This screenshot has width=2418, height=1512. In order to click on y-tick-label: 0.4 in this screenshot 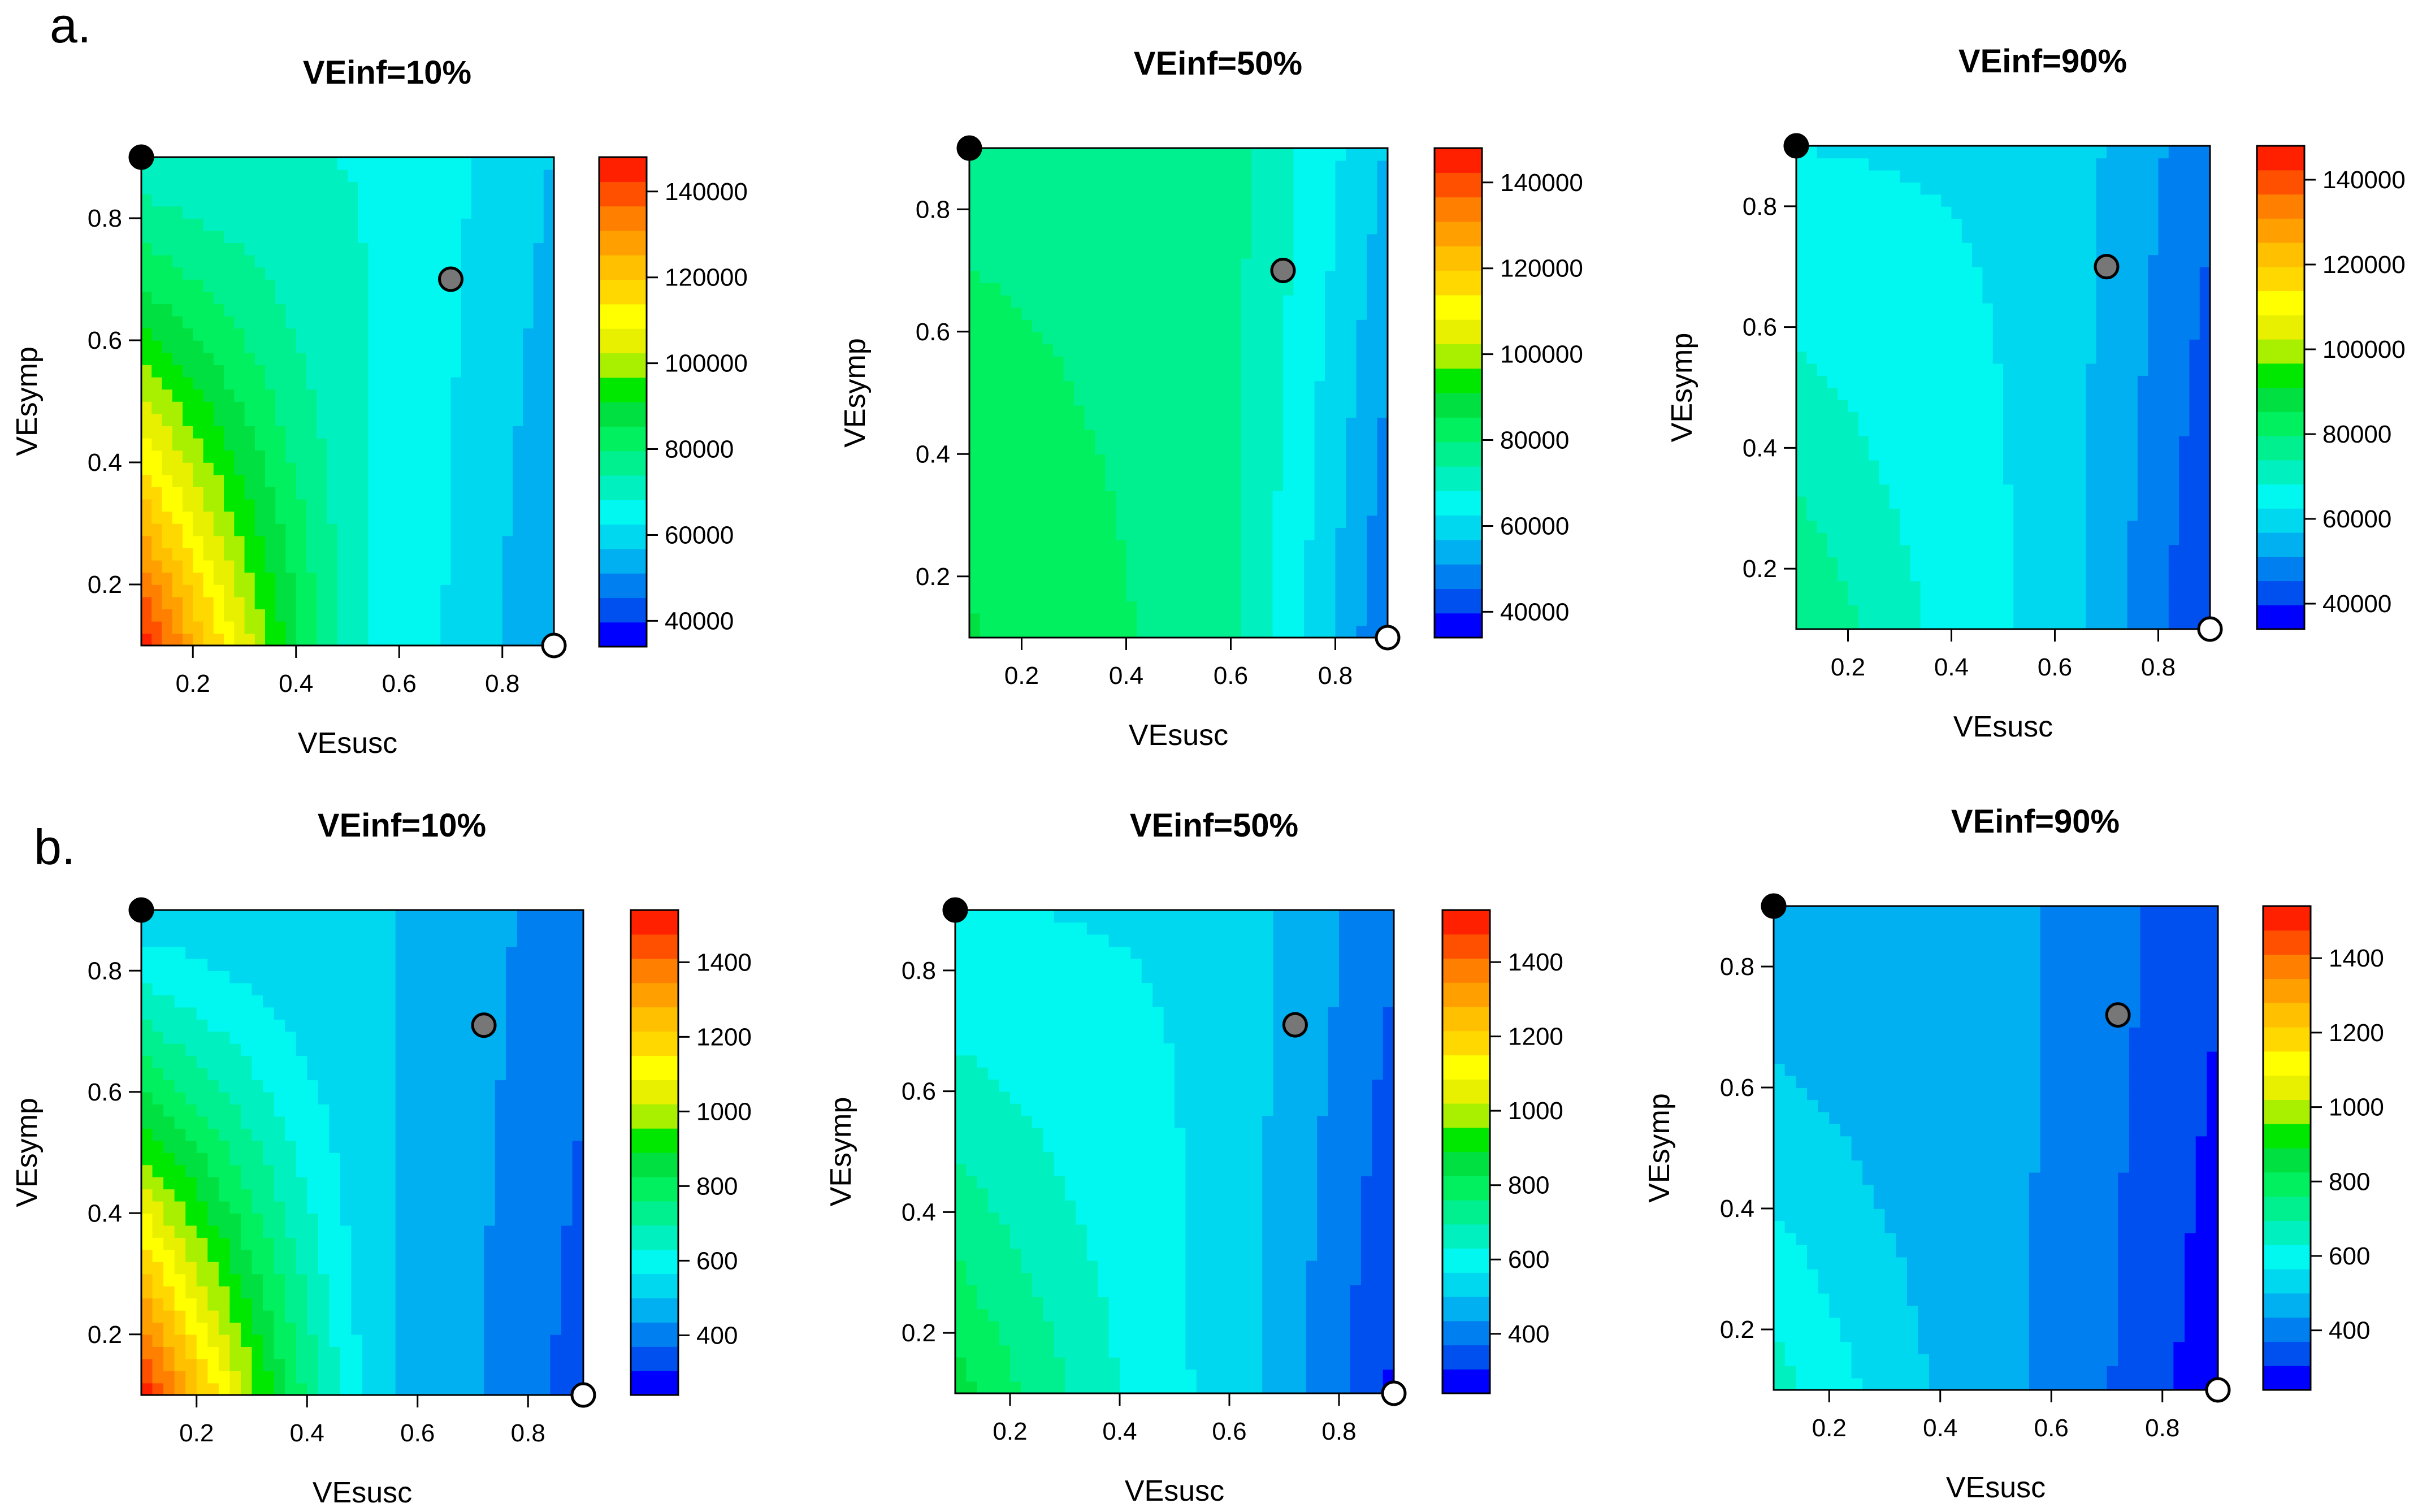, I will do `click(105, 462)`.